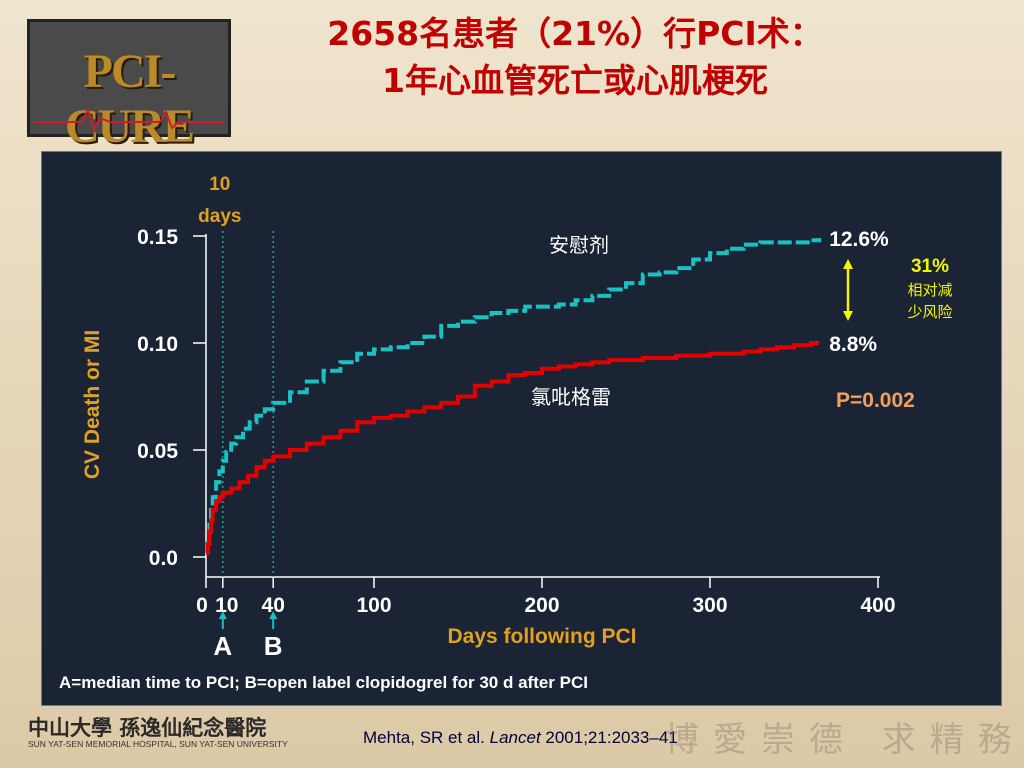  What do you see at coordinates (609, 737) in the screenshot?
I see `citation-details: 2001;21:2033–41` at bounding box center [609, 737].